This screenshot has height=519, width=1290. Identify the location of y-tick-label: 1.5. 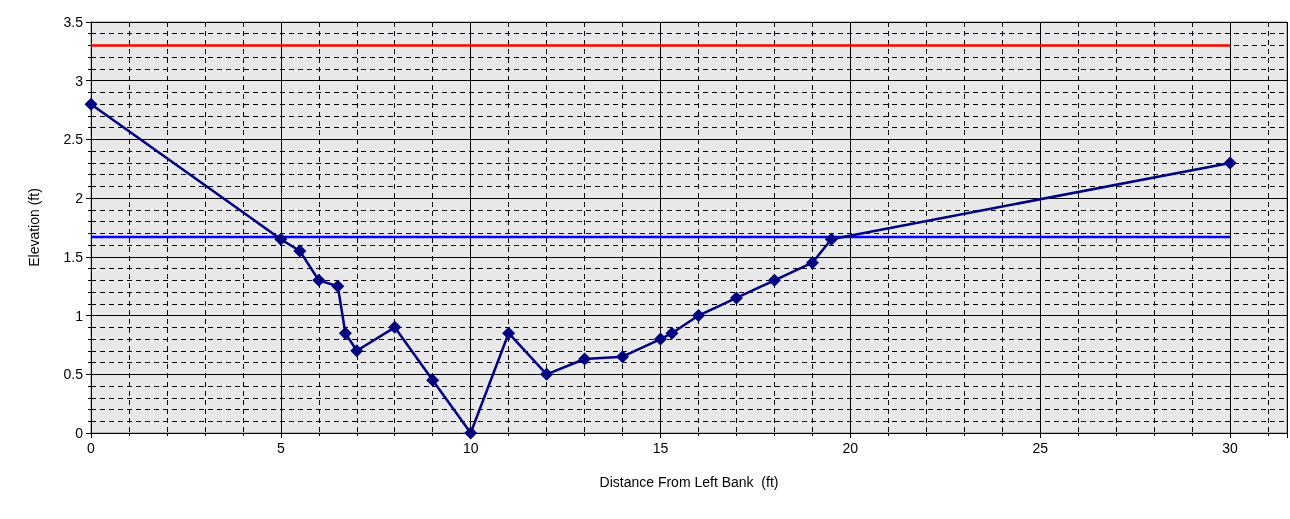
(73, 256).